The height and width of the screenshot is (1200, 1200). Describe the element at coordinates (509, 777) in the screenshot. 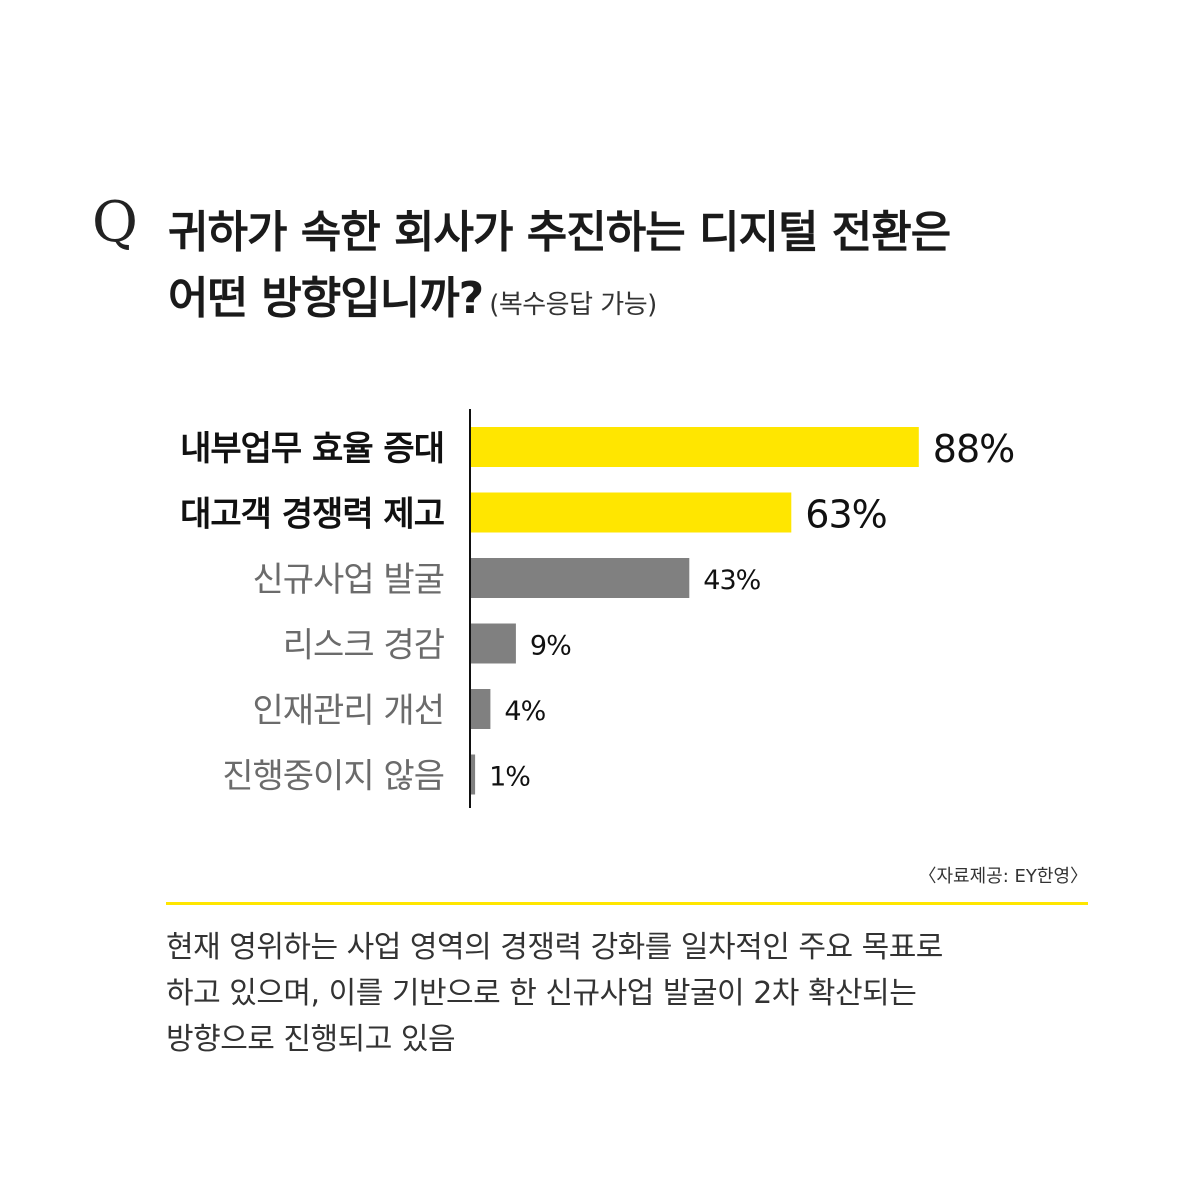

I see `value-label: 1%` at that location.